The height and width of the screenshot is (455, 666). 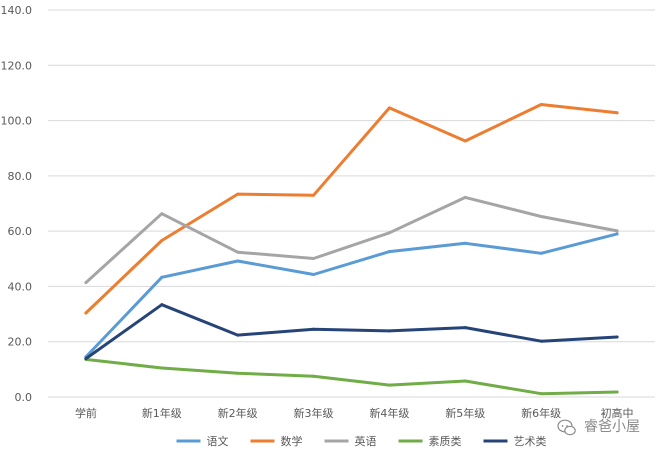 What do you see at coordinates (530, 441) in the screenshot?
I see `legend-label: 艺术类` at bounding box center [530, 441].